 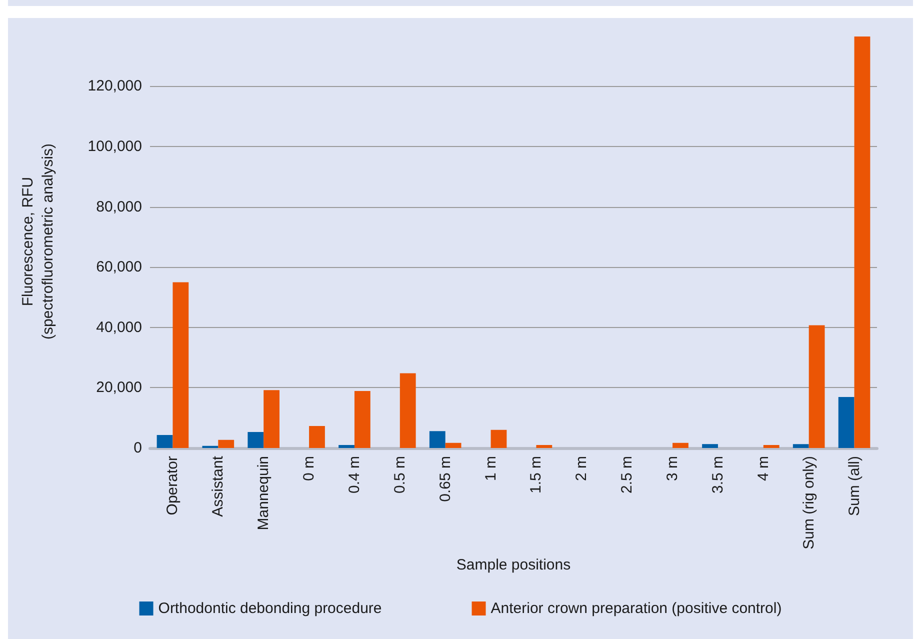 What do you see at coordinates (491, 469) in the screenshot?
I see `x-tick-label: 1 m` at bounding box center [491, 469].